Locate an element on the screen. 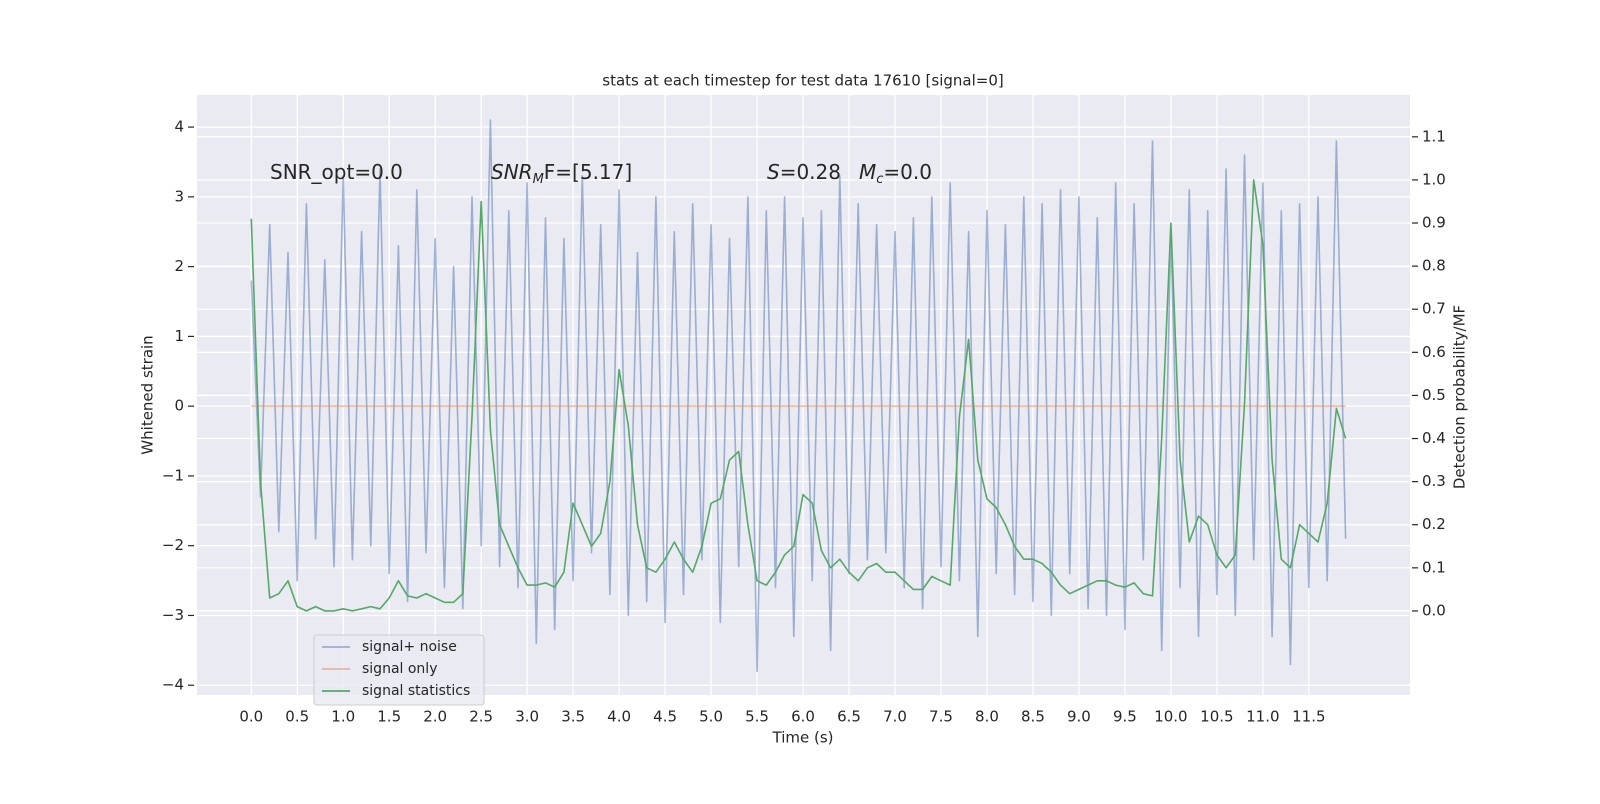  x-tick-label: 10.0 is located at coordinates (1170, 717).